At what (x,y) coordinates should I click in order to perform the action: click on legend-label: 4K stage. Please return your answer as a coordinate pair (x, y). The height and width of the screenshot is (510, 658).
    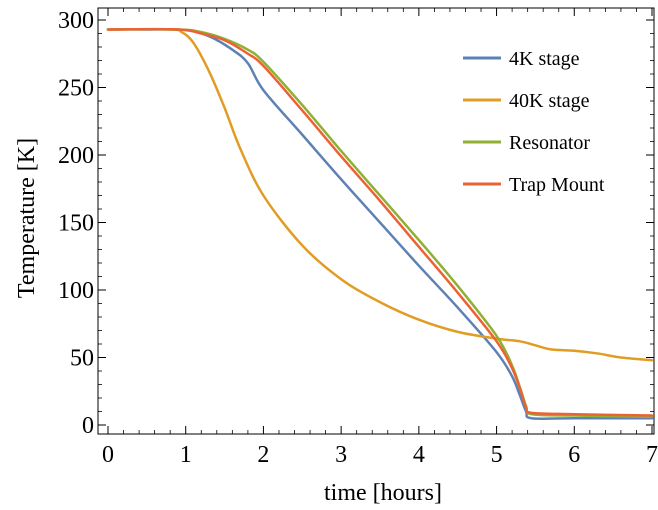
    Looking at the image, I should click on (544, 59).